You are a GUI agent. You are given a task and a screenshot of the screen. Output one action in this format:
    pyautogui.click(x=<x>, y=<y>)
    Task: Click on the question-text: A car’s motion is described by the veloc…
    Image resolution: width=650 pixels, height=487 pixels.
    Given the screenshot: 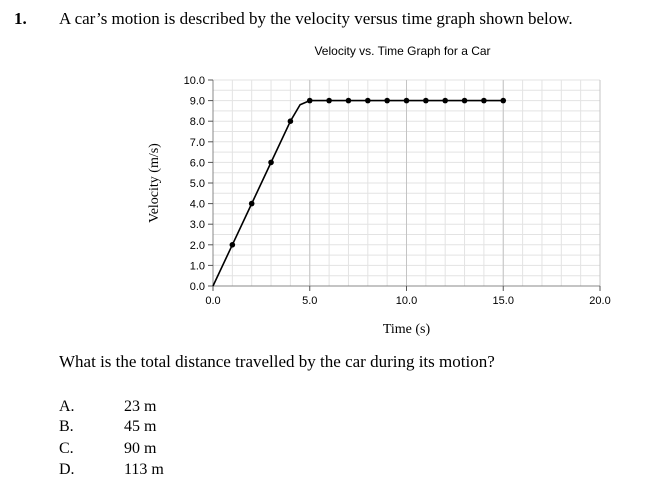 What is the action you would take?
    pyautogui.click(x=316, y=18)
    